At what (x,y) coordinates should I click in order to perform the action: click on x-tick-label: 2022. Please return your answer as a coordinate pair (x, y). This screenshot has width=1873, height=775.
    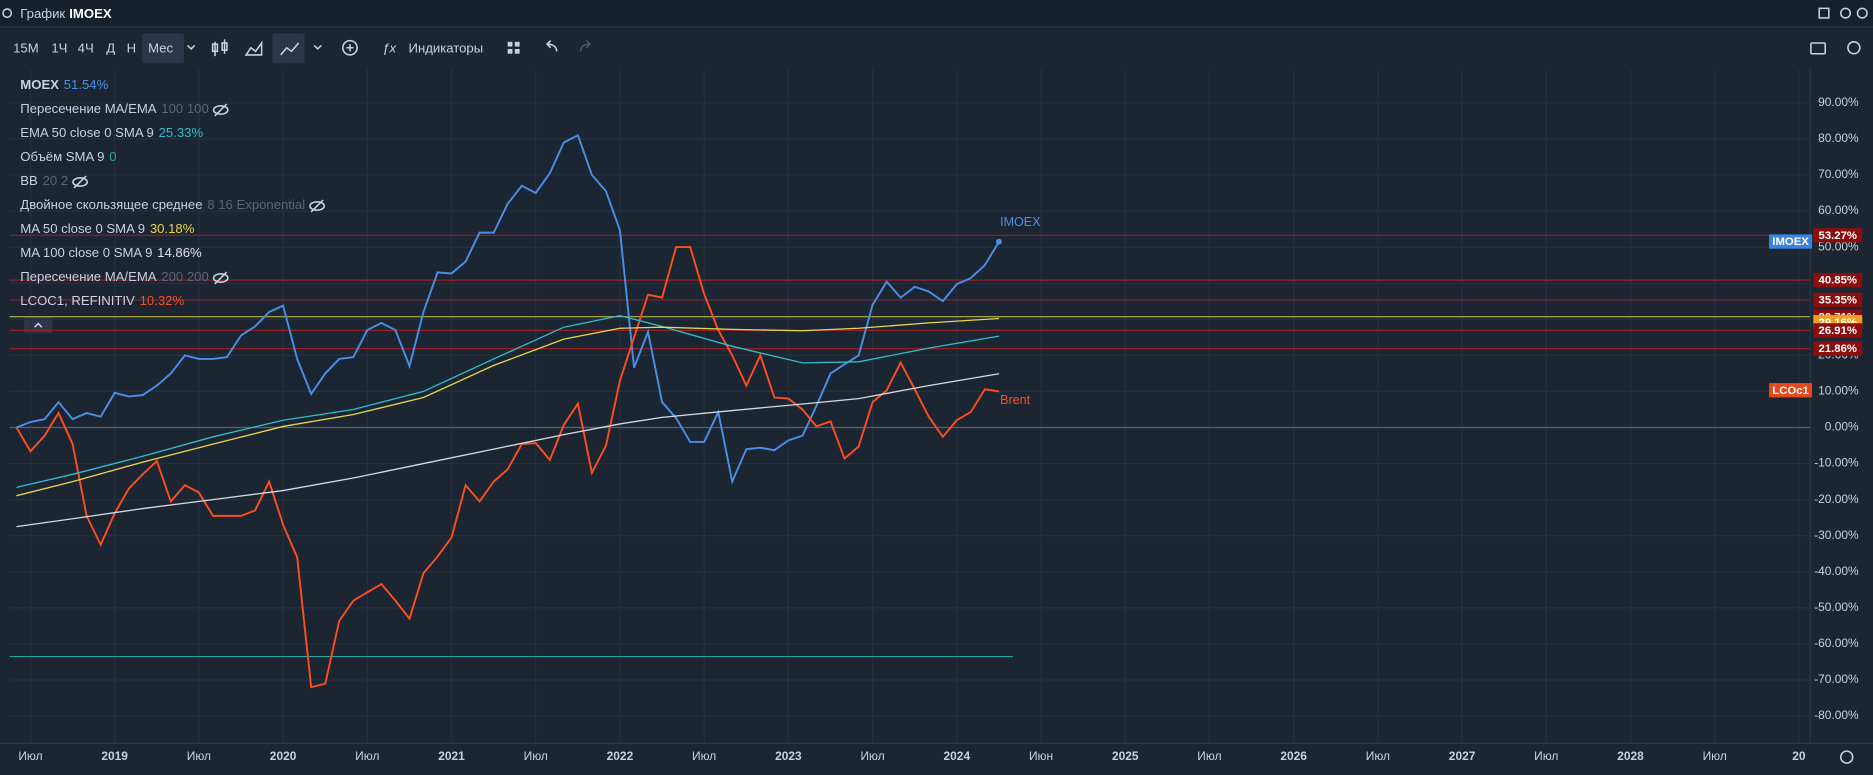
    Looking at the image, I should click on (620, 756).